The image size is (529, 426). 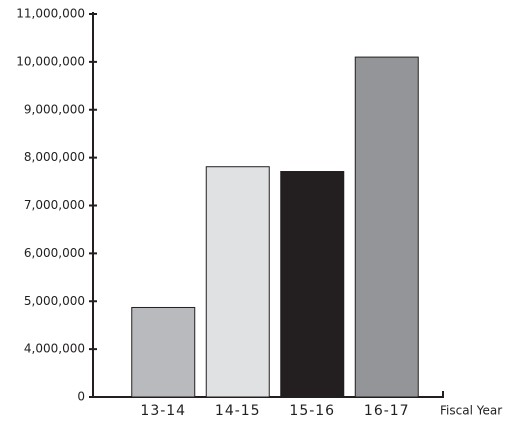 What do you see at coordinates (54, 253) in the screenshot?
I see `y-tick-label: 6,000,000` at bounding box center [54, 253].